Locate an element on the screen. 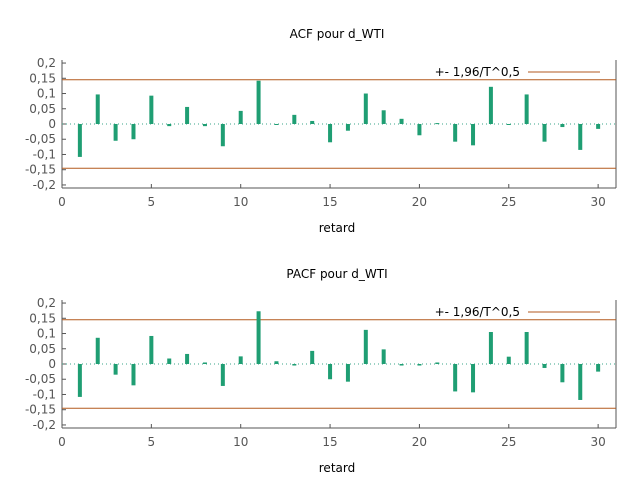  pacf-y-tick-label: 0,2 is located at coordinates (46, 303).